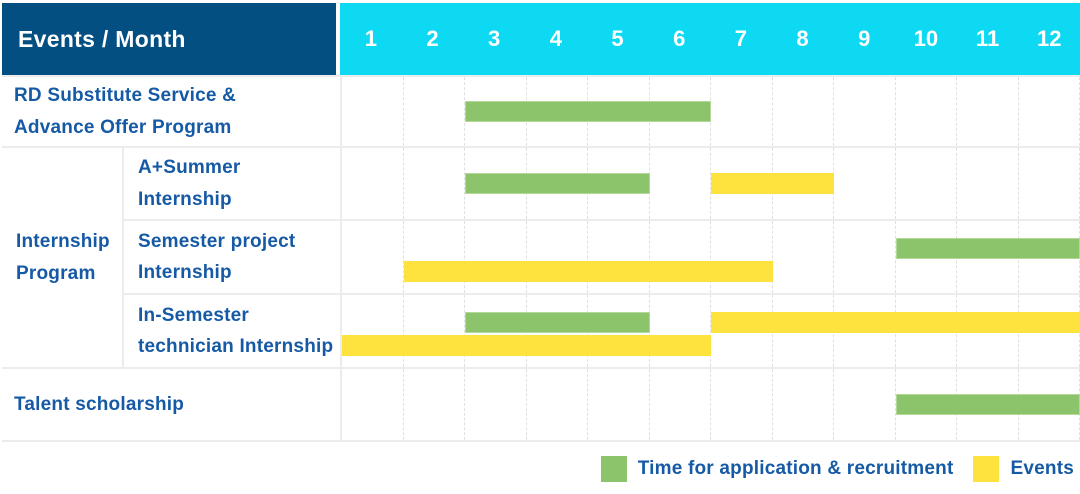 The image size is (1080, 494). I want to click on track-rd-substitute-service, so click(710, 110).